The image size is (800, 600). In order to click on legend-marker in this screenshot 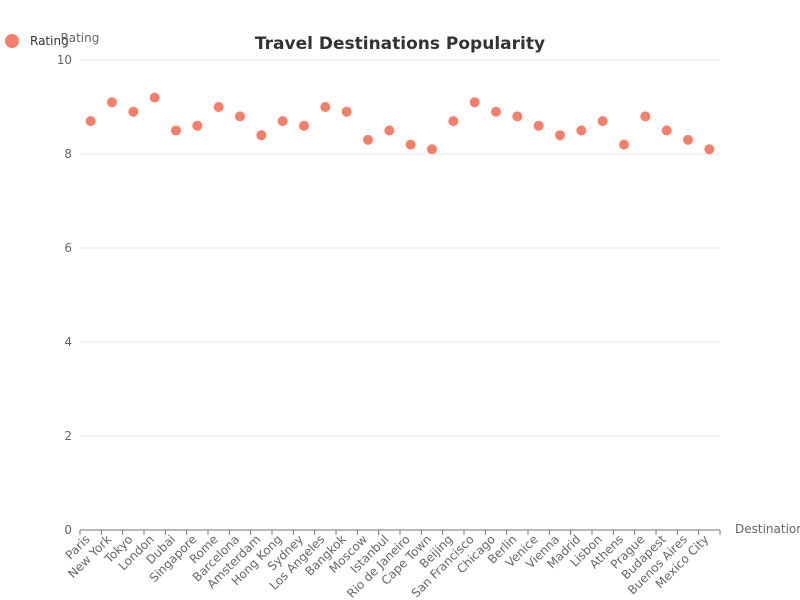, I will do `click(12, 41)`.